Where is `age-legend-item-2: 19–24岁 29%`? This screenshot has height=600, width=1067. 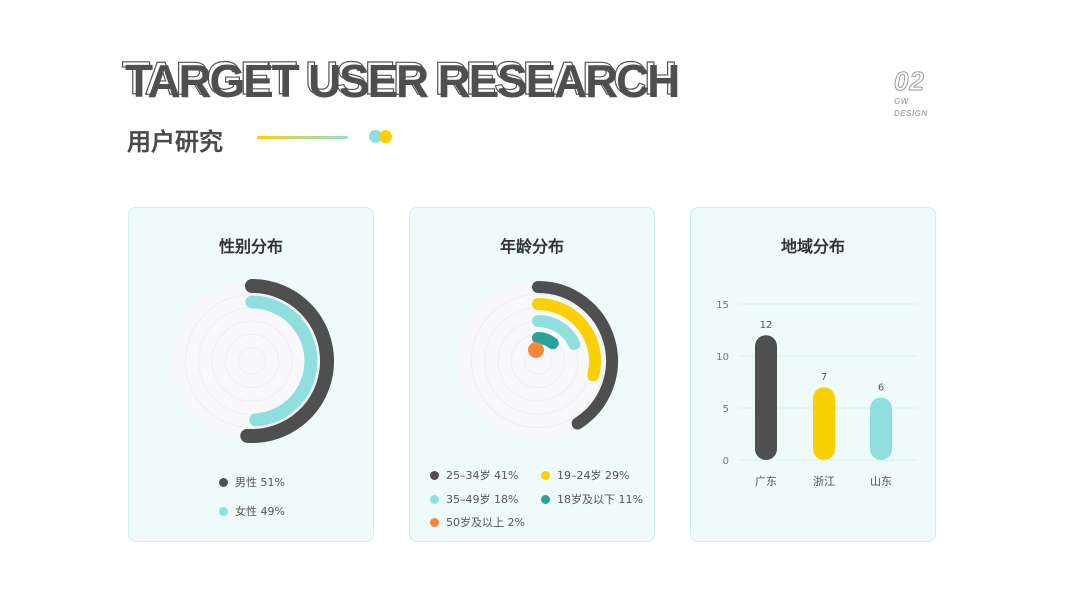 age-legend-item-2: 19–24岁 29% is located at coordinates (585, 475).